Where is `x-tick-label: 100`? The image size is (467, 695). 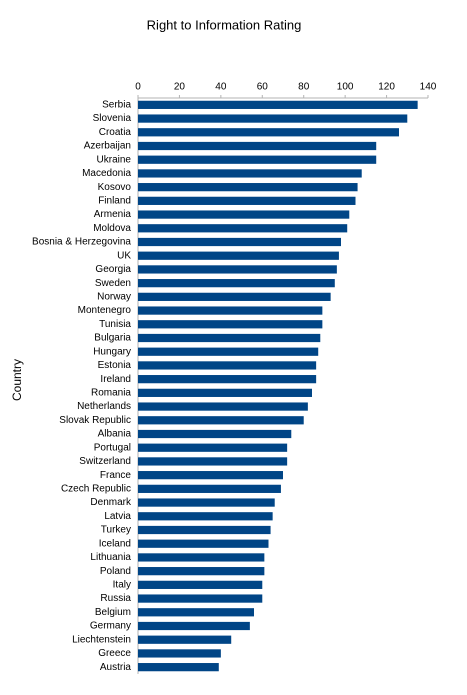 x-tick-label: 100 is located at coordinates (345, 87).